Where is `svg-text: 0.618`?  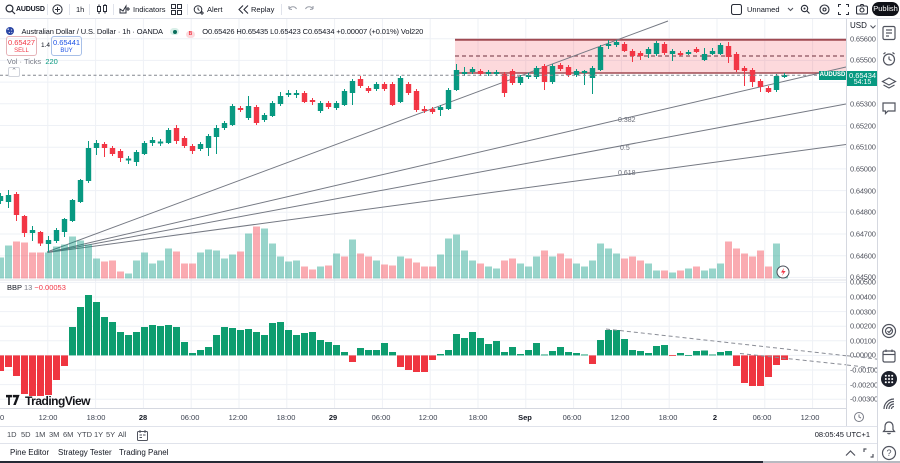 svg-text: 0.618 is located at coordinates (627, 173).